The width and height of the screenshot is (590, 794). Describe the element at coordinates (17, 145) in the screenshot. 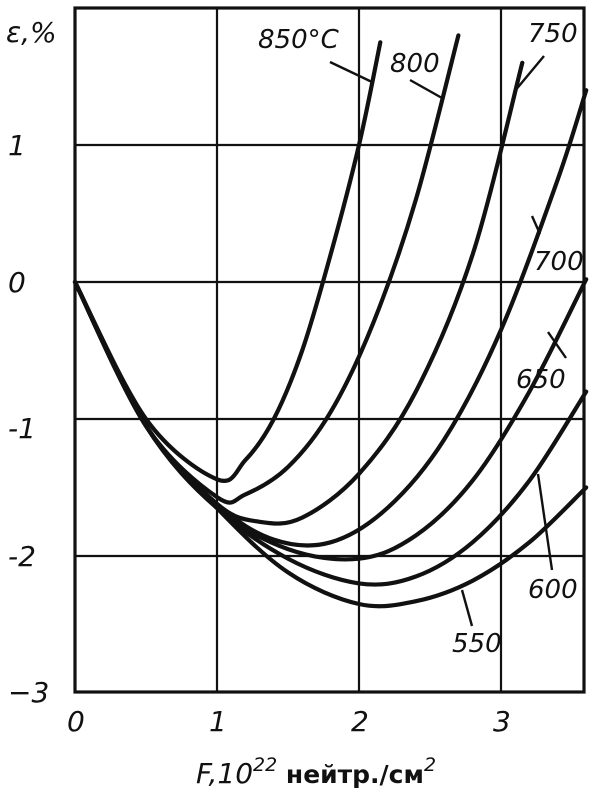

I see `y-tick-label: 1` at that location.